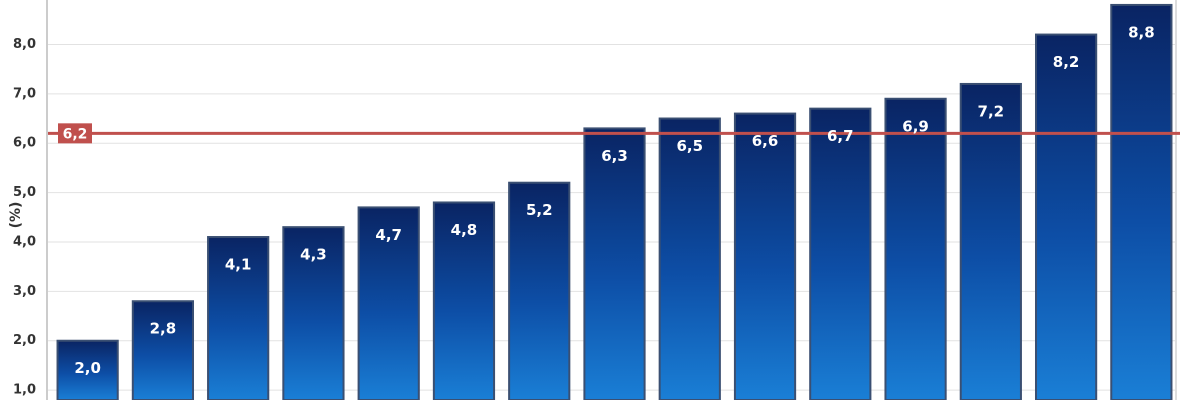 Image resolution: width=1180 pixels, height=400 pixels. I want to click on value-label: 6,5, so click(689, 146).